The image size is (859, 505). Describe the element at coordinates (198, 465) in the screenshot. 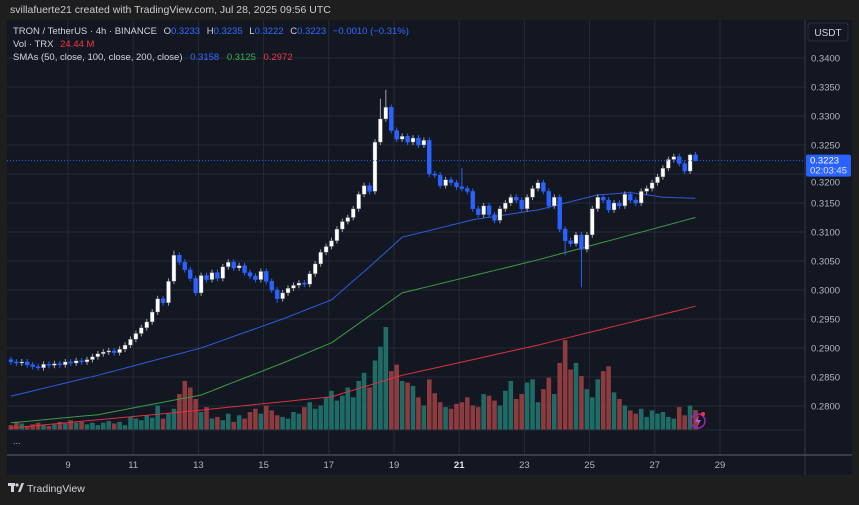

I see `time-tick-label: 13` at that location.